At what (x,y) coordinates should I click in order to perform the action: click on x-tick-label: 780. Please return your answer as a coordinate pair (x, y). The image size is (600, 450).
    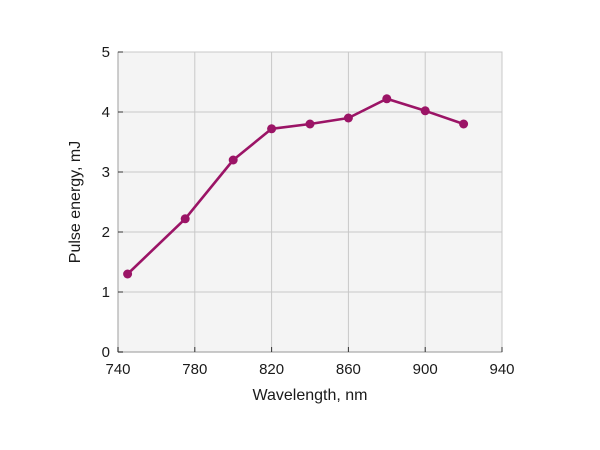
    Looking at the image, I should click on (194, 369).